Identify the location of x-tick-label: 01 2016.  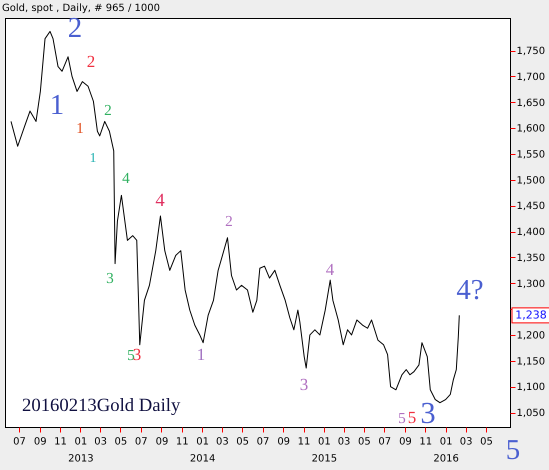
(446, 450).